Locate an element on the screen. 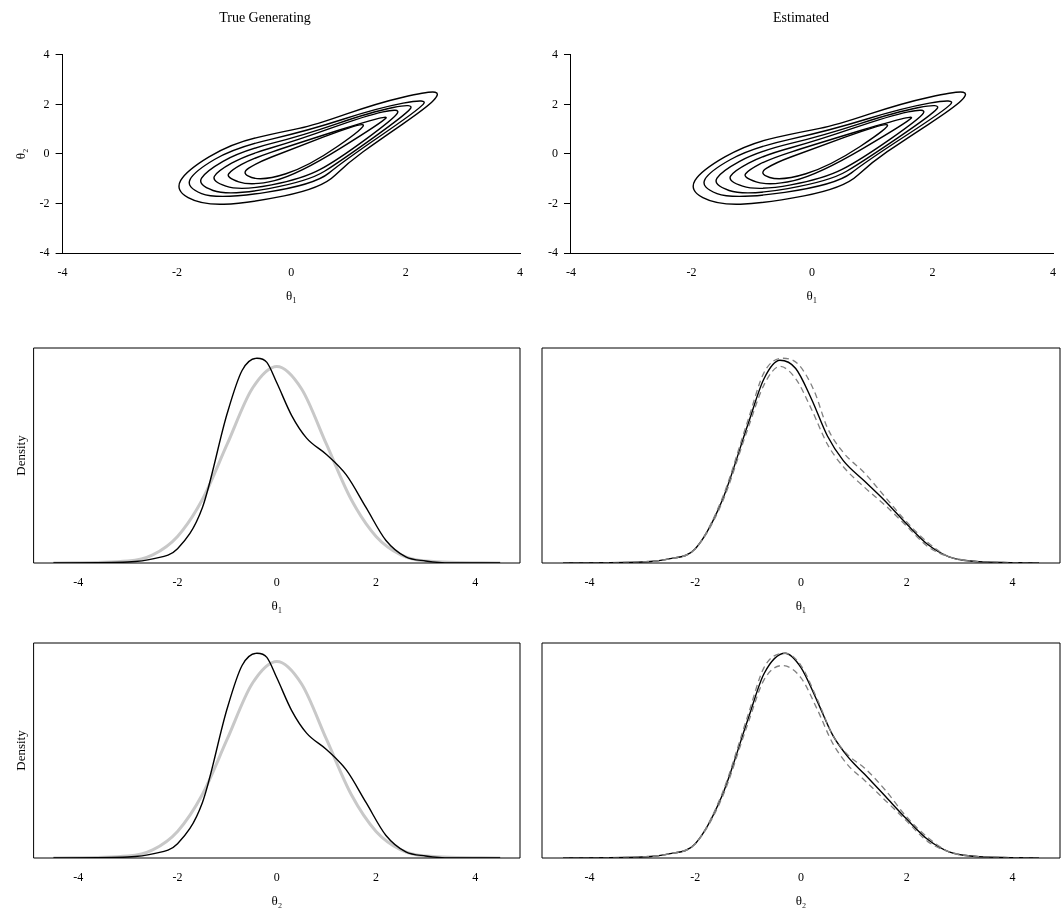  chart-title: True Generating is located at coordinates (265, 18).